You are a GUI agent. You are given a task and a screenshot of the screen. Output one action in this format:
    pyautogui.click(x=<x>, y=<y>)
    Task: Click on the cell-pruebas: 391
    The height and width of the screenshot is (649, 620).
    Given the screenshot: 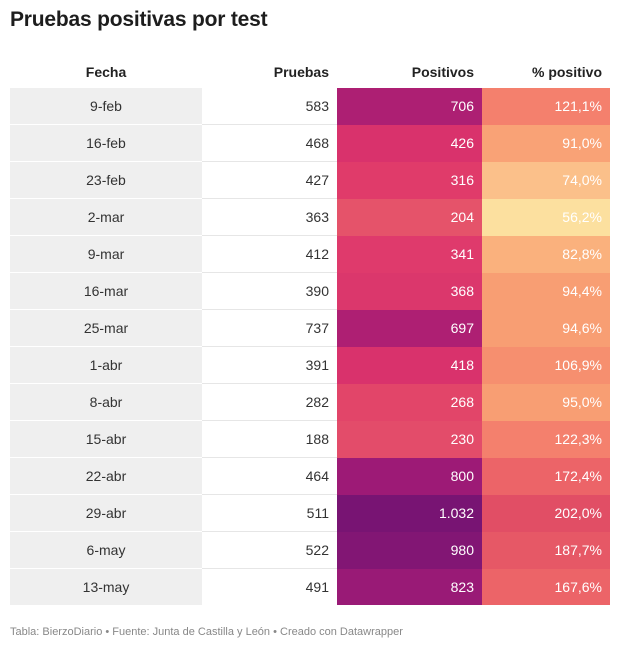 What is the action you would take?
    pyautogui.click(x=269, y=365)
    